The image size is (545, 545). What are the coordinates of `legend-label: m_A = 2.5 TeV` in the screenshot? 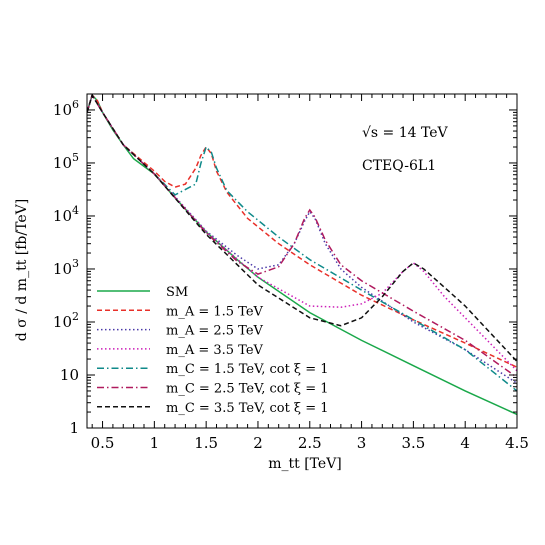 It's located at (215, 331).